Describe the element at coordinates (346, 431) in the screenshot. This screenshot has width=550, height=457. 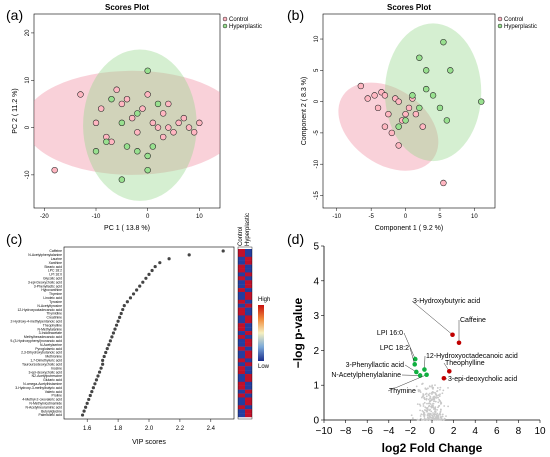
I see `x-tick-label: −8` at that location.